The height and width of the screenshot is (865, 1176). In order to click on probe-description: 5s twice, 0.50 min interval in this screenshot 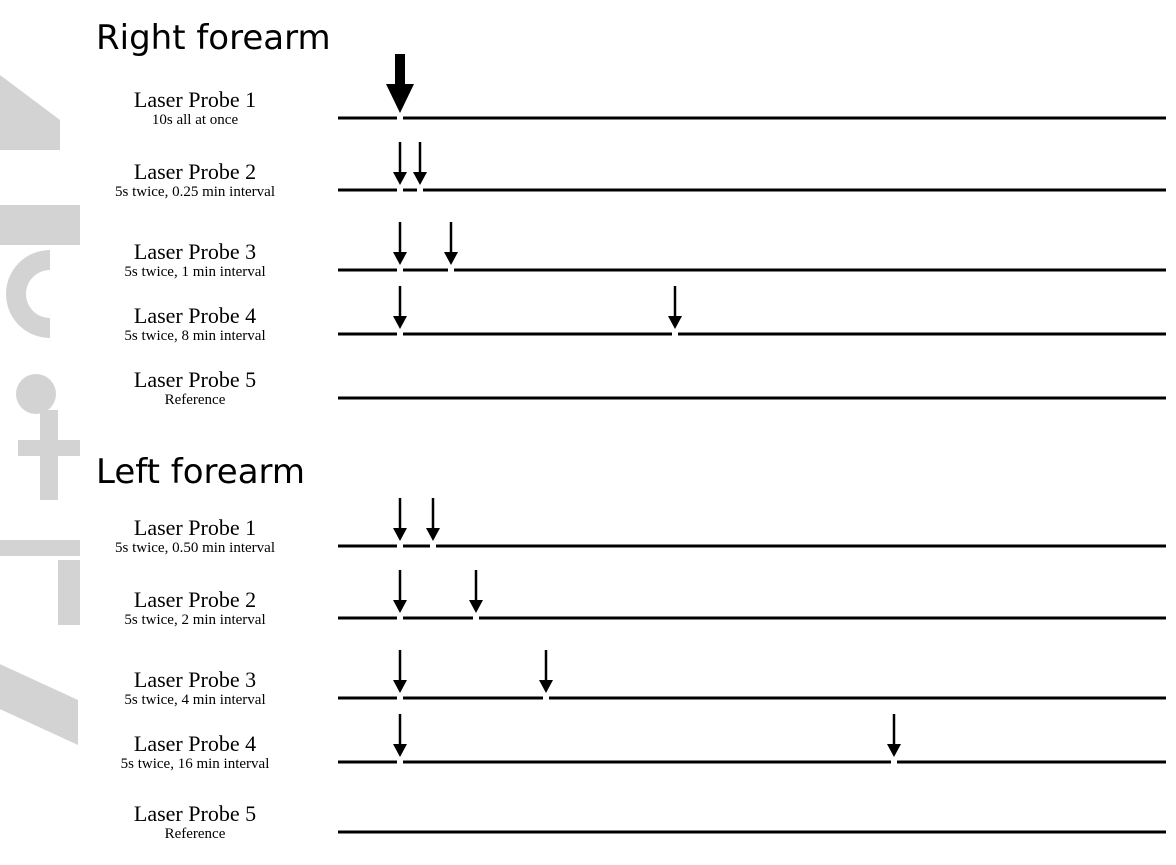, I will do `click(195, 548)`.